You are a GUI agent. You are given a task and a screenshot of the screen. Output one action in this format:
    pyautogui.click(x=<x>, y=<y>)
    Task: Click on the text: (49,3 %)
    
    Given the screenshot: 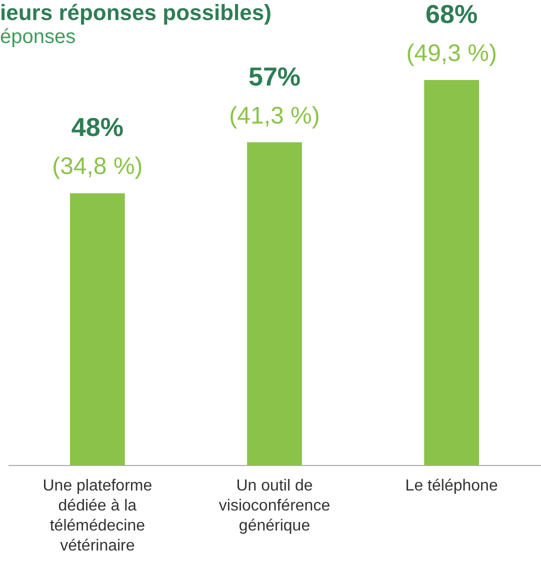 What is the action you would take?
    pyautogui.click(x=451, y=53)
    